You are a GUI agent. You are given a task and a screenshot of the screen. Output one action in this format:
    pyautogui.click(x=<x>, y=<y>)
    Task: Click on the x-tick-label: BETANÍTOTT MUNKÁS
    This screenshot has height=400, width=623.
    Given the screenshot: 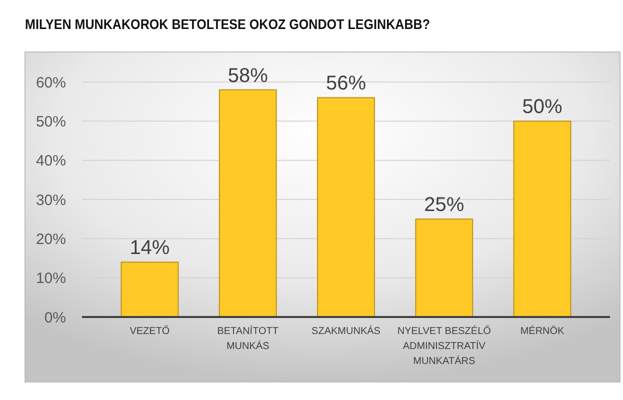 What is the action you would take?
    pyautogui.click(x=248, y=338)
    